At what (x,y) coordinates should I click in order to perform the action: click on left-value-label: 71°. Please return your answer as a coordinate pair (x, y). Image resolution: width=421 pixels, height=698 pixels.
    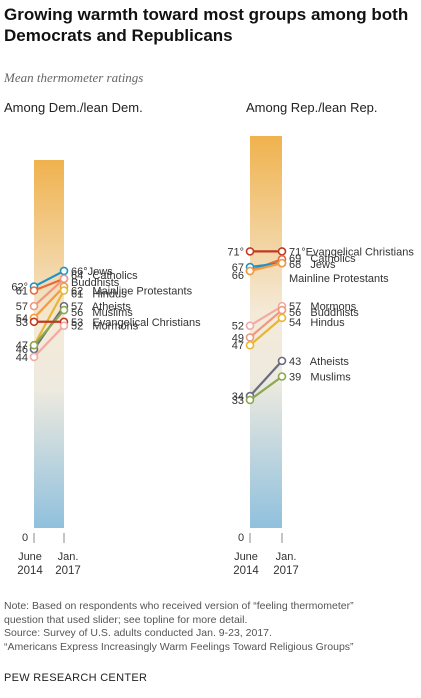
    Looking at the image, I should click on (235, 252).